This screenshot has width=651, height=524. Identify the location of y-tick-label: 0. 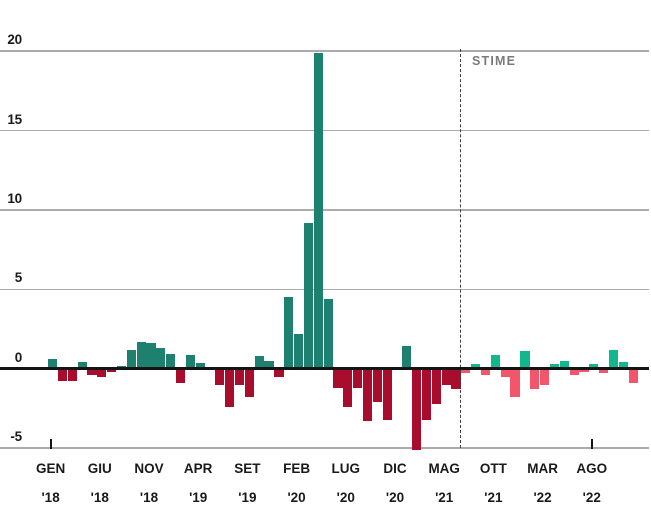
(18, 357).